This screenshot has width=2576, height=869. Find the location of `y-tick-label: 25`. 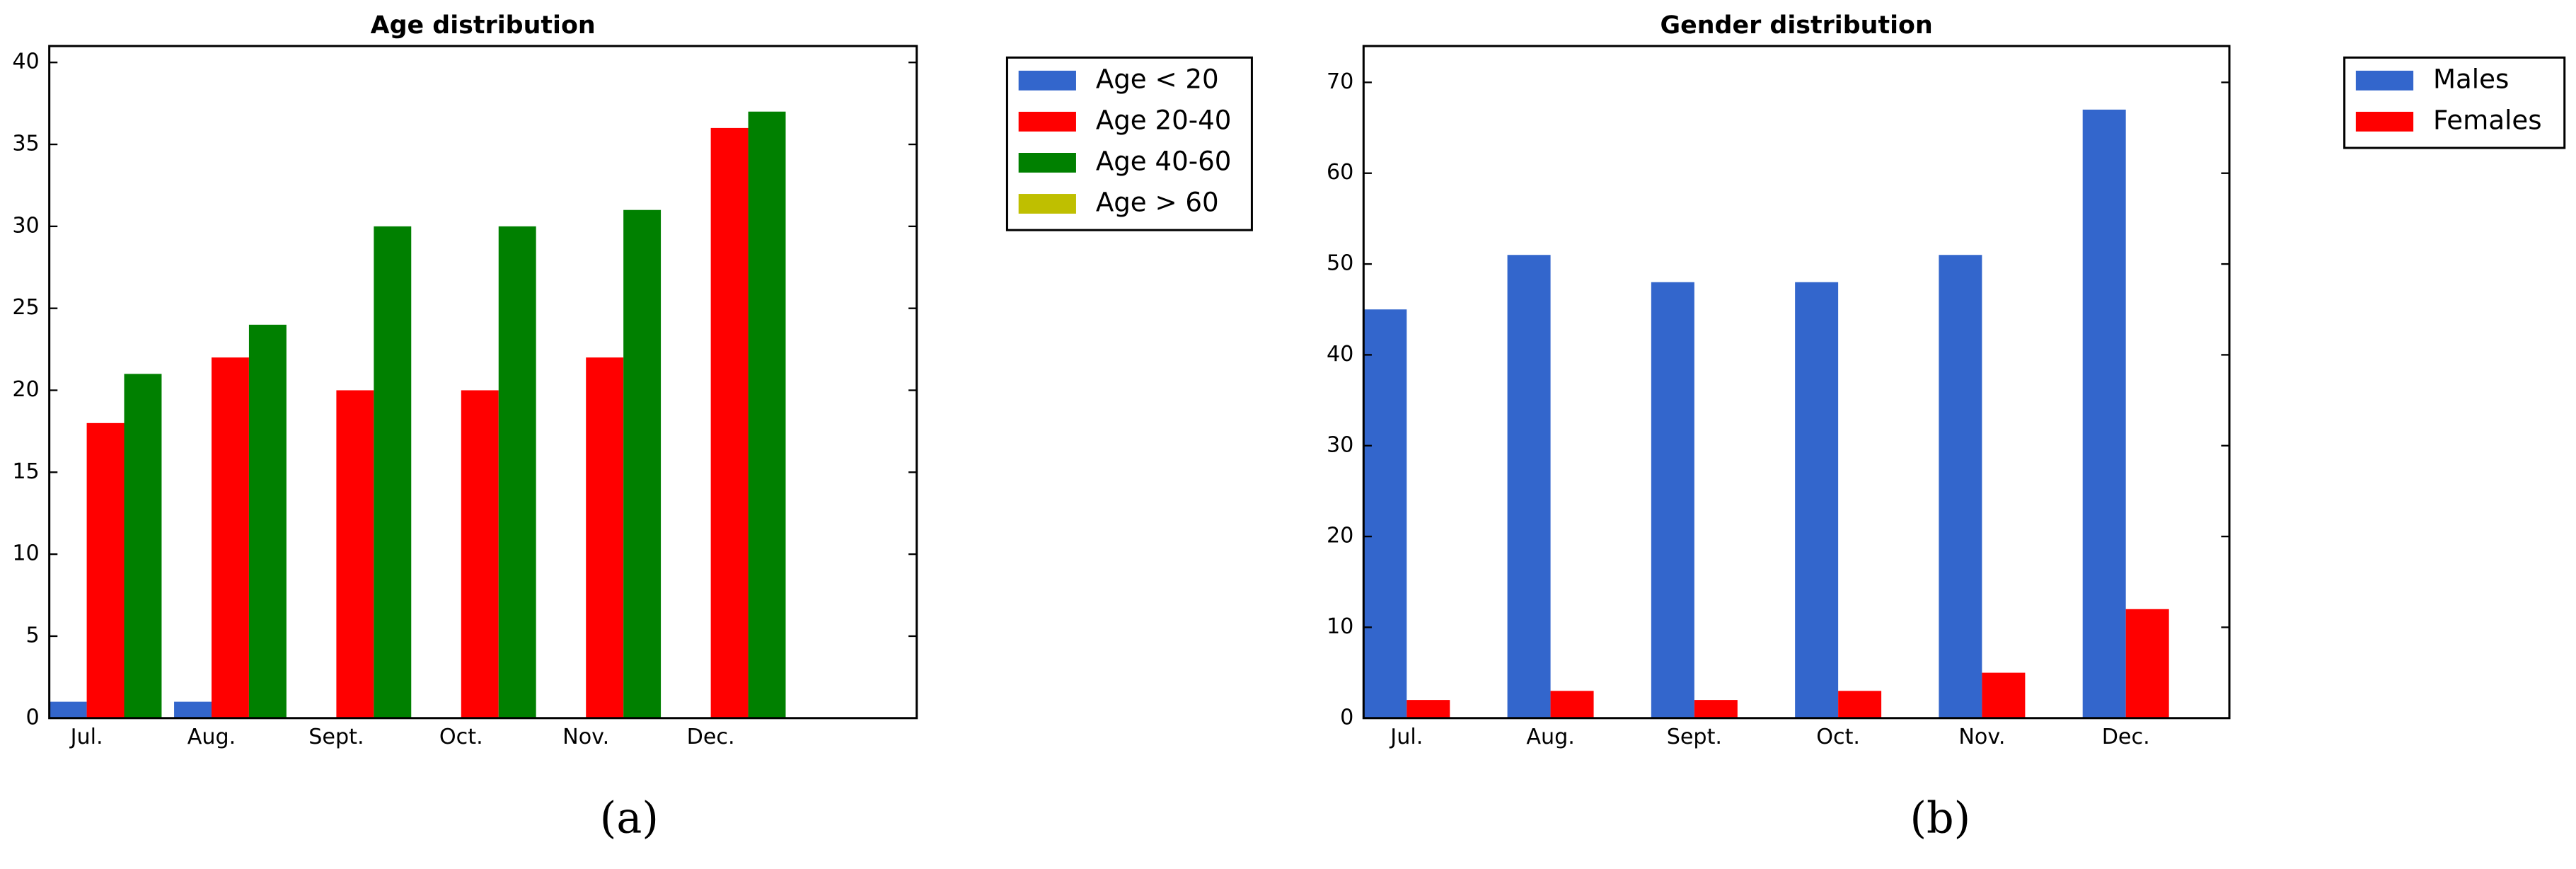

y-tick-label: 25 is located at coordinates (25, 307).